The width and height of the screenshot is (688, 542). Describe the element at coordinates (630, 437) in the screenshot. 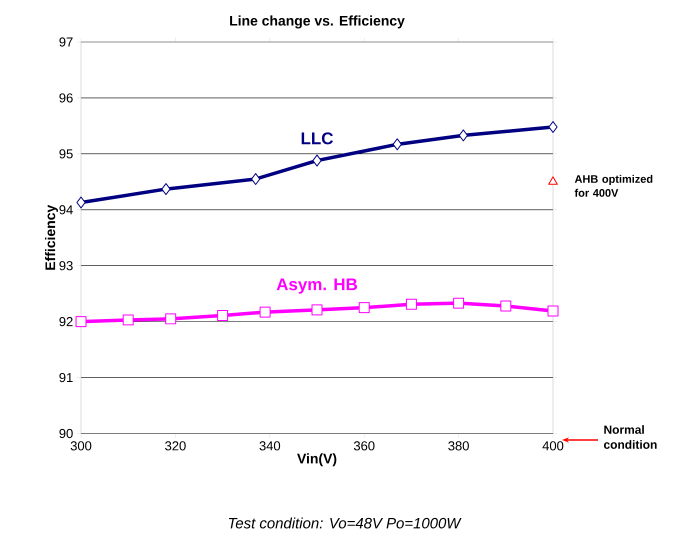

I see `text: Normal condition` at that location.